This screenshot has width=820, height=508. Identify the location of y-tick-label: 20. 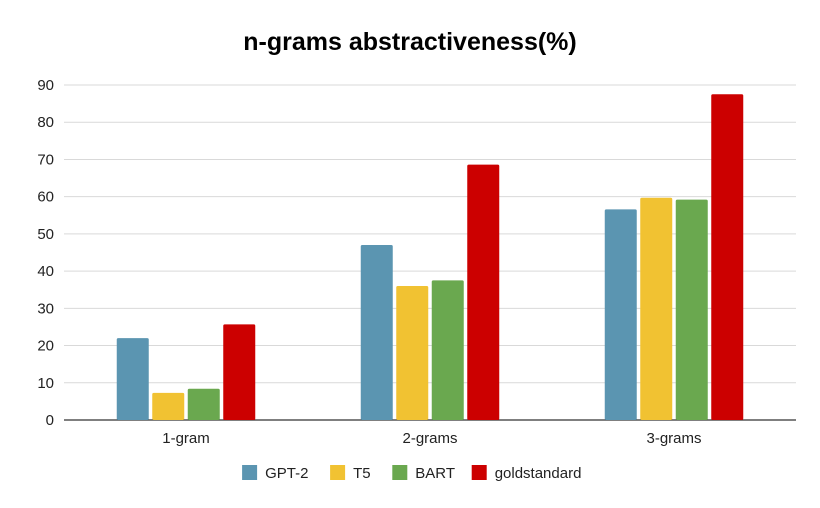
(45, 346).